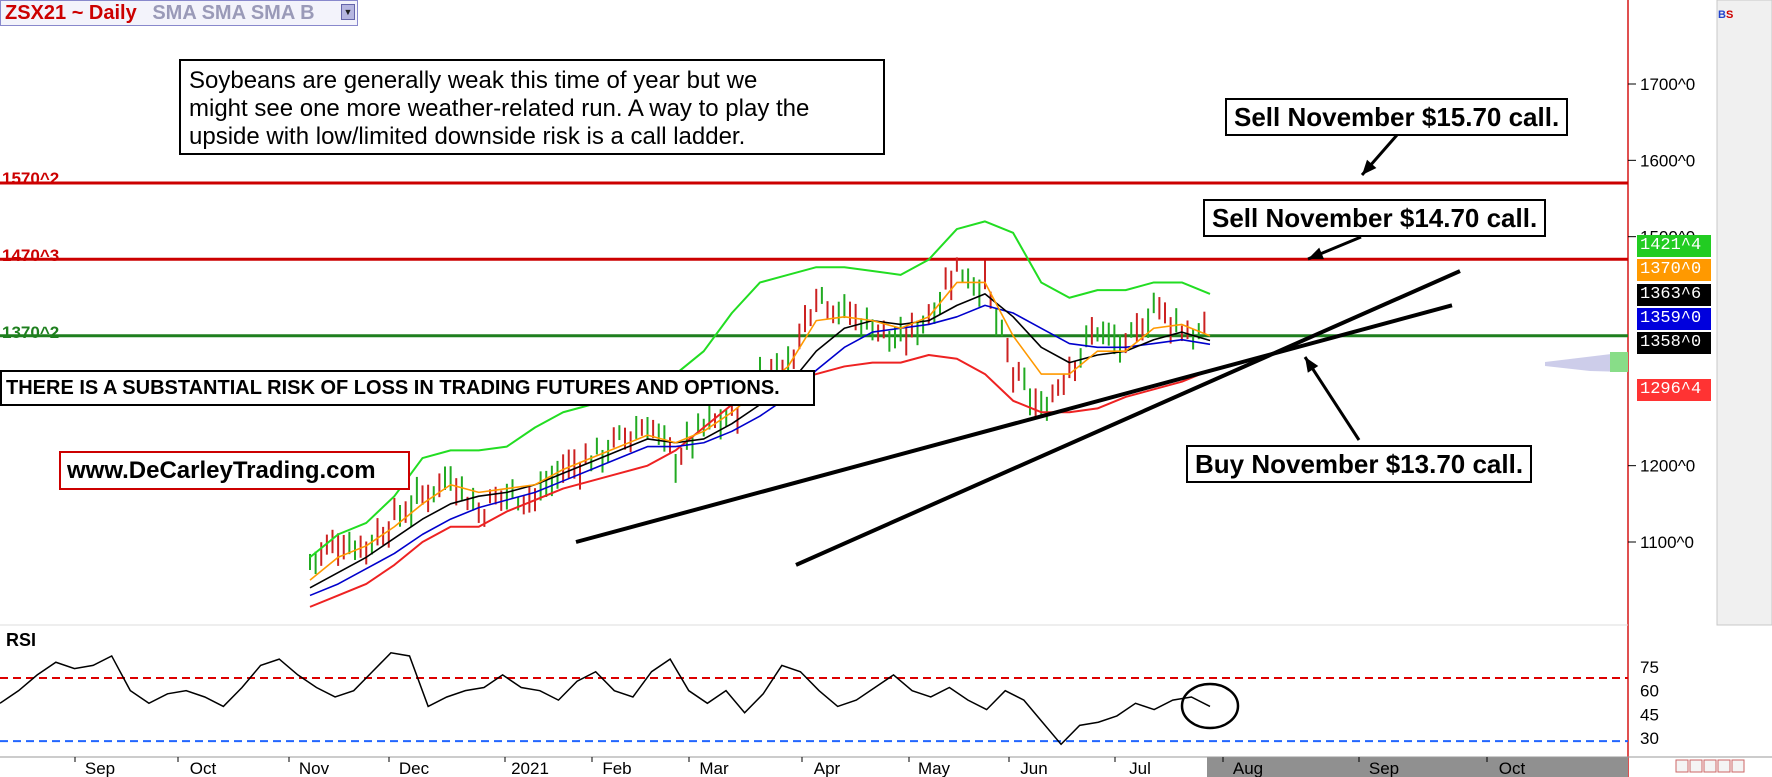  I want to click on x-tick-label: Jun, so click(1033, 768).